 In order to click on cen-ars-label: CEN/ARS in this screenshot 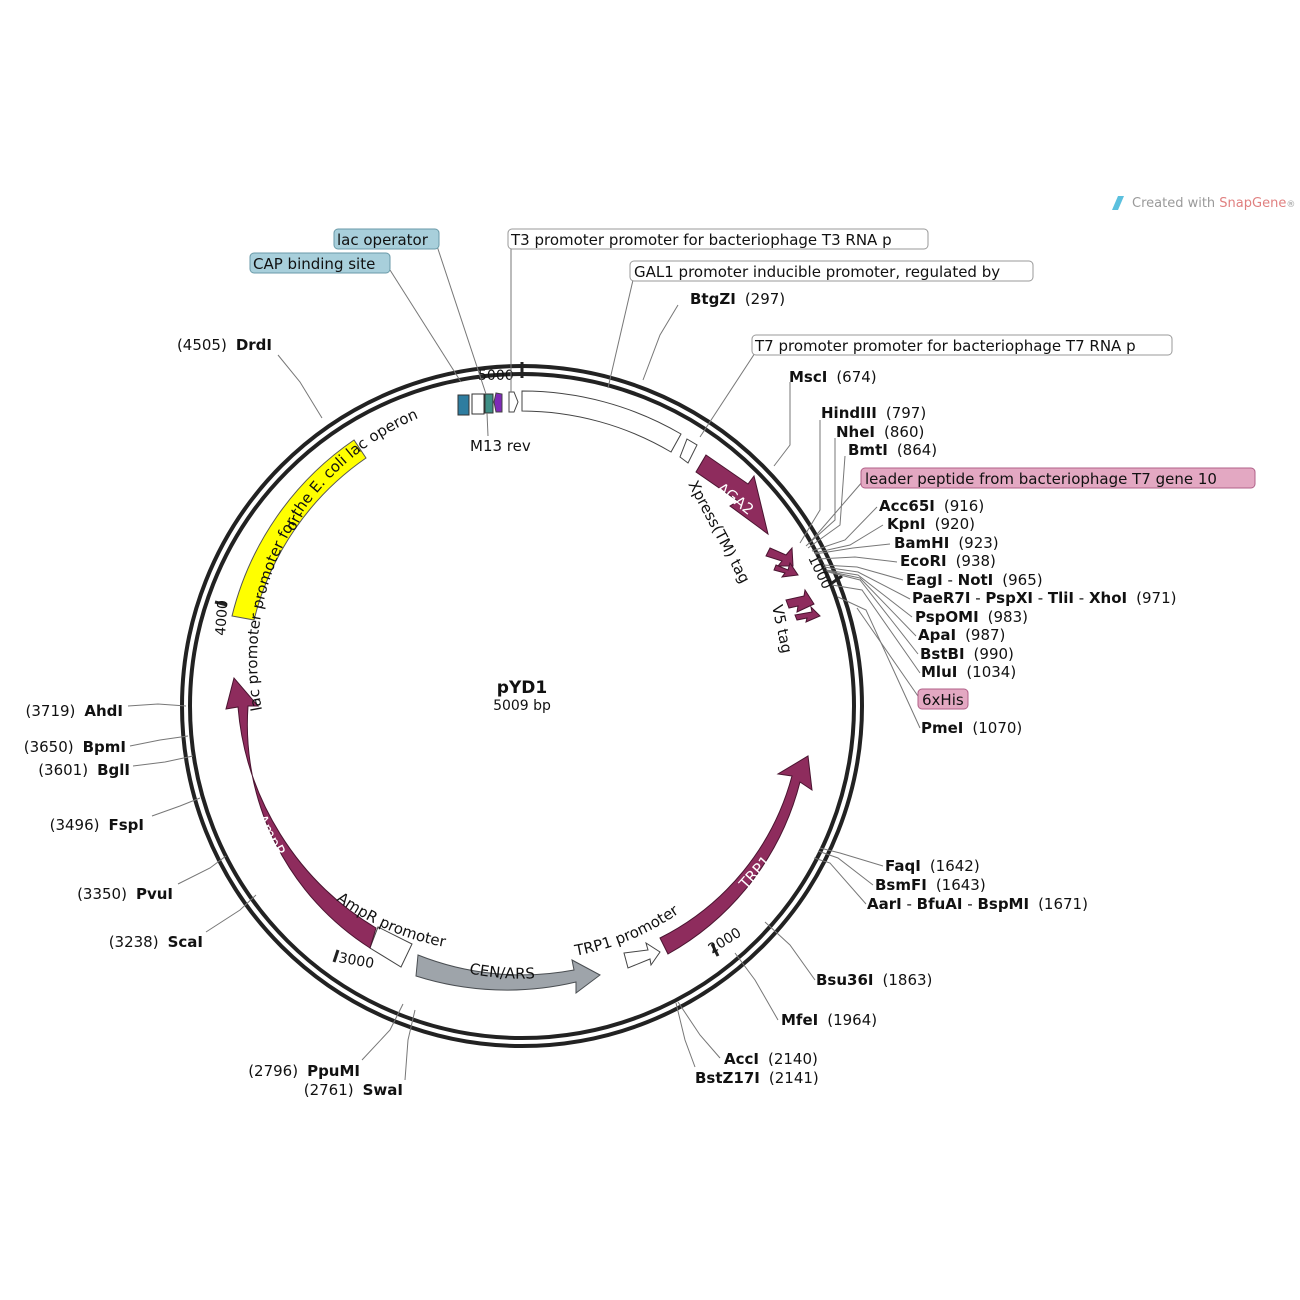, I will do `click(501, 971)`.